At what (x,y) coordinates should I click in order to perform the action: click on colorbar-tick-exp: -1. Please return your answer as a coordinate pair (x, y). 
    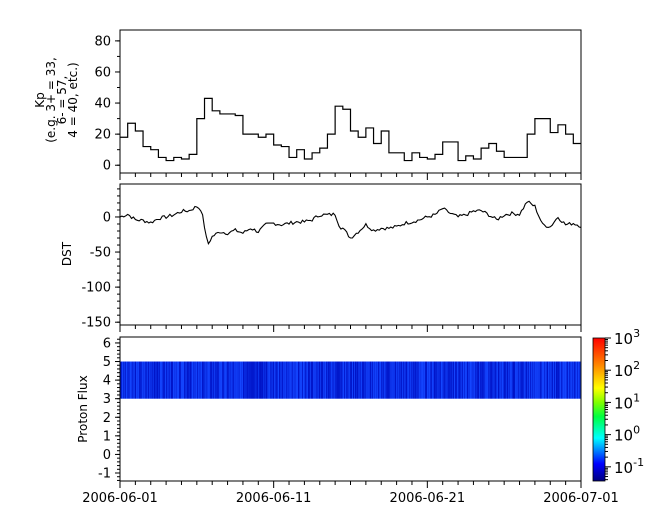
    Looking at the image, I should click on (638, 462).